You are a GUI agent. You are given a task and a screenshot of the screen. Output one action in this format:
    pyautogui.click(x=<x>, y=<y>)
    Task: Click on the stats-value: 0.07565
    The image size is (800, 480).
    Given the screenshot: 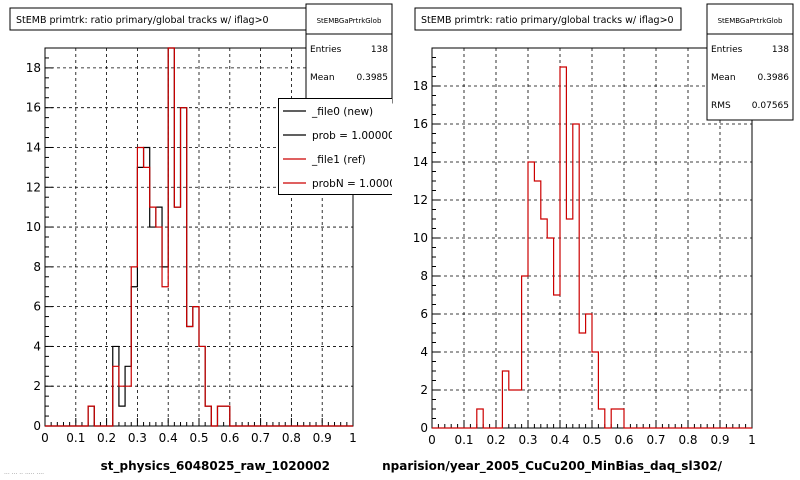 What is the action you would take?
    pyautogui.click(x=770, y=106)
    